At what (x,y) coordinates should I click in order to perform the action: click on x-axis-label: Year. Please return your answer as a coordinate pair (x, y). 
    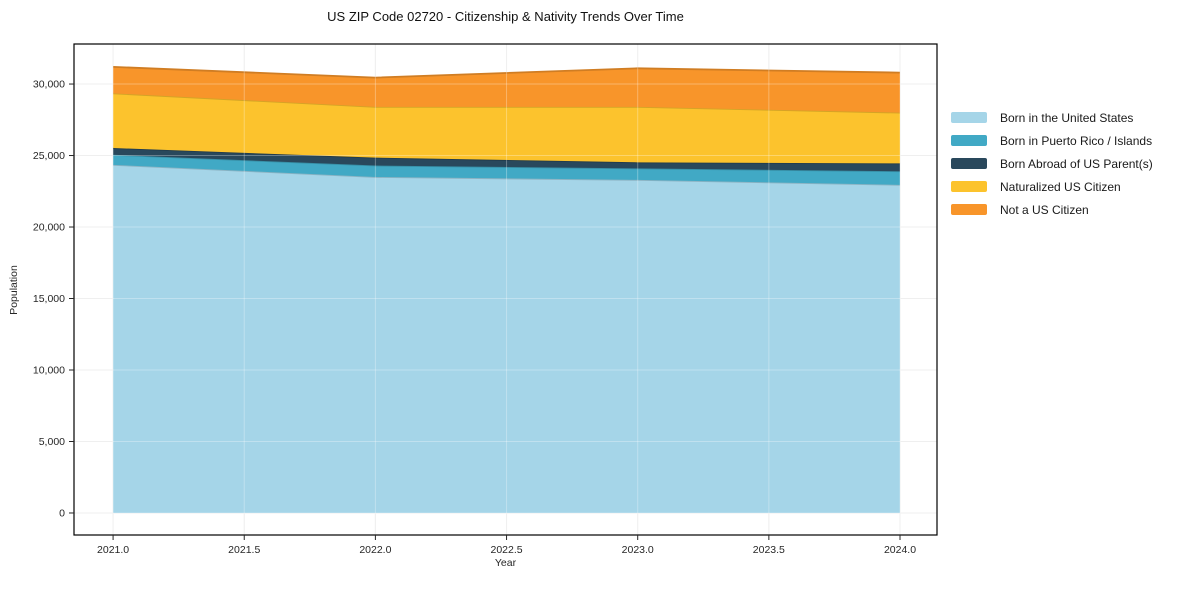
    Looking at the image, I should click on (505, 563).